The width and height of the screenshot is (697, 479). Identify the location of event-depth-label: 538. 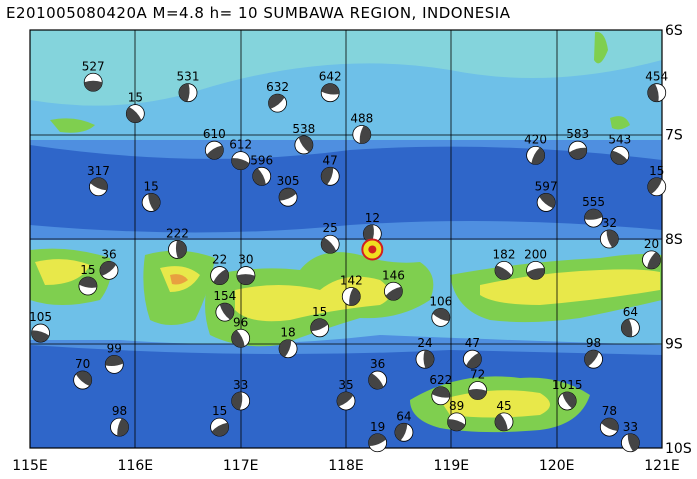
(303, 129).